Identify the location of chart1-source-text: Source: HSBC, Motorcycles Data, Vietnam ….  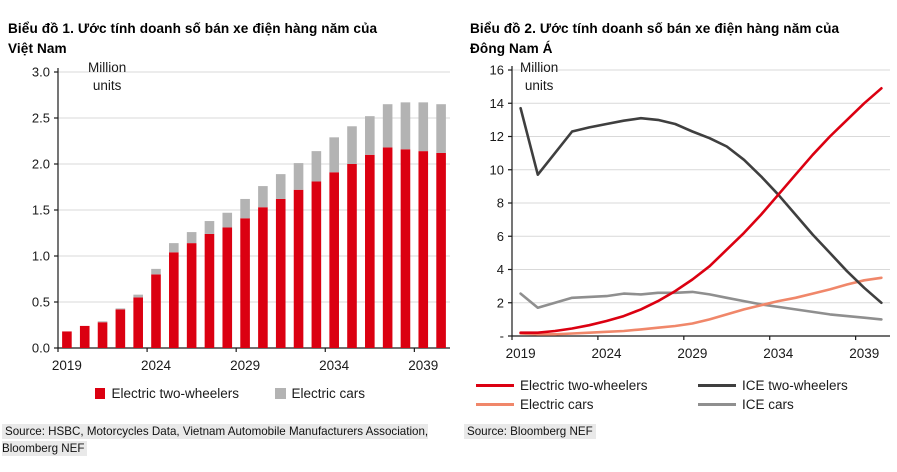
(215, 440).